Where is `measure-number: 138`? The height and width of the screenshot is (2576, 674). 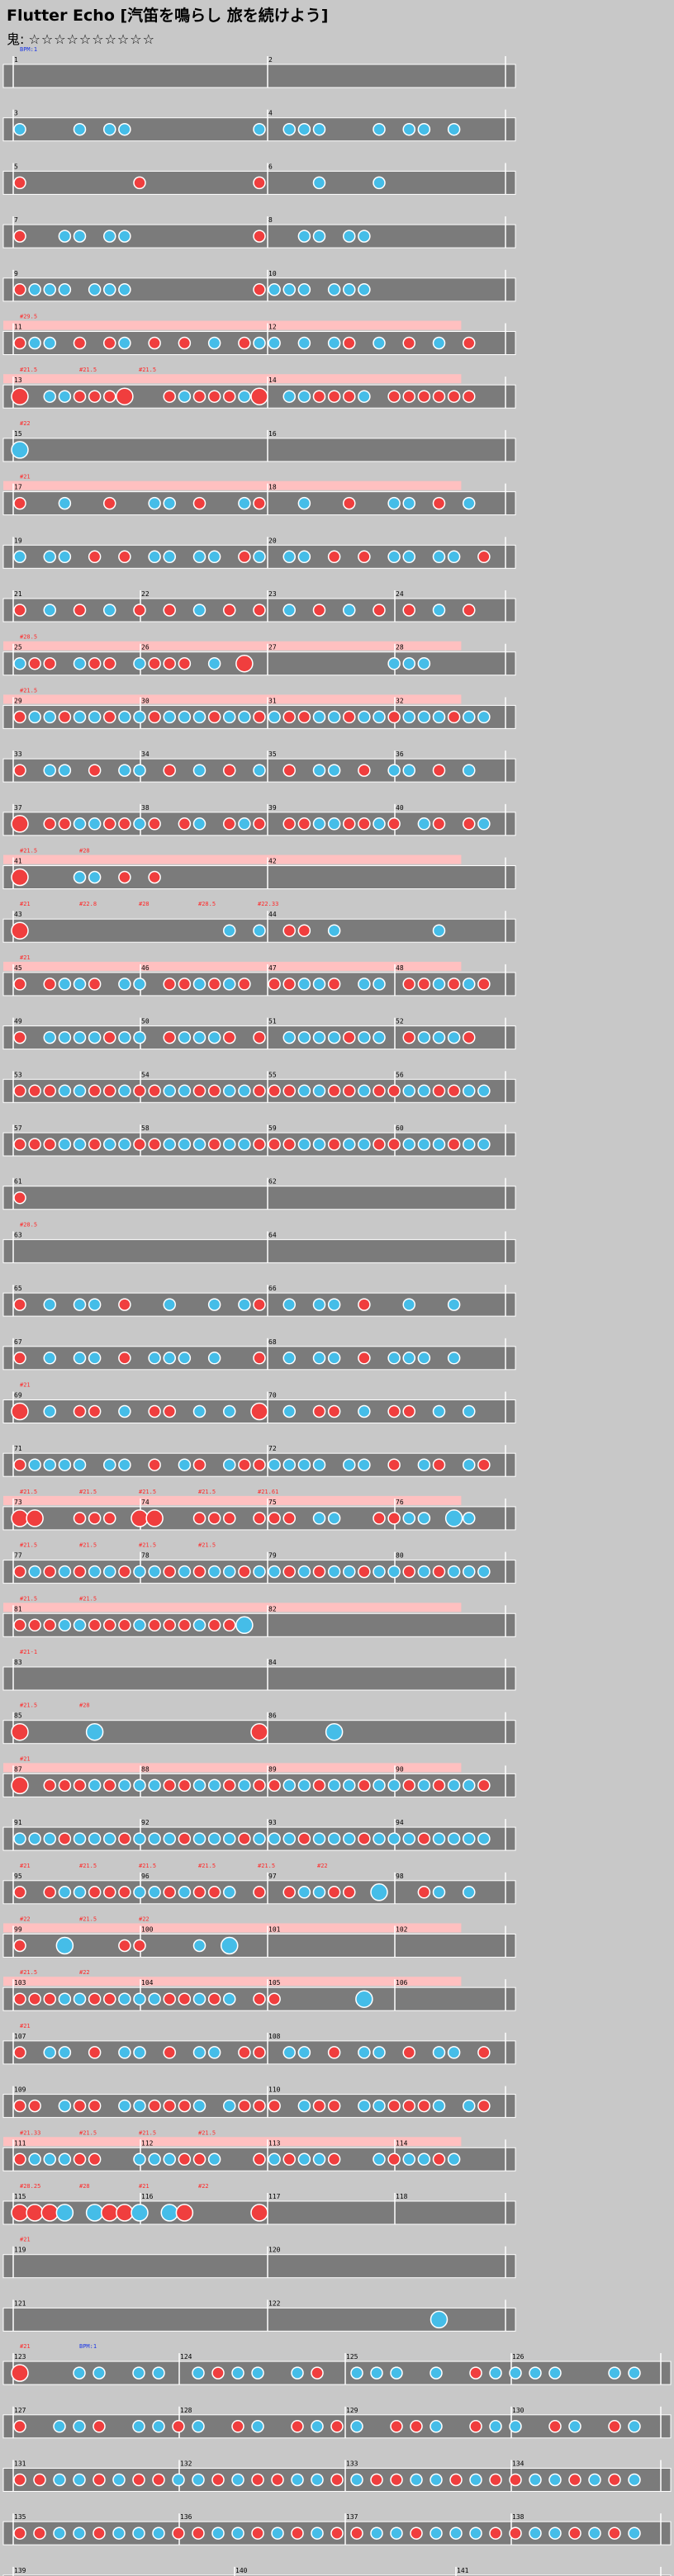 measure-number: 138 is located at coordinates (518, 2517).